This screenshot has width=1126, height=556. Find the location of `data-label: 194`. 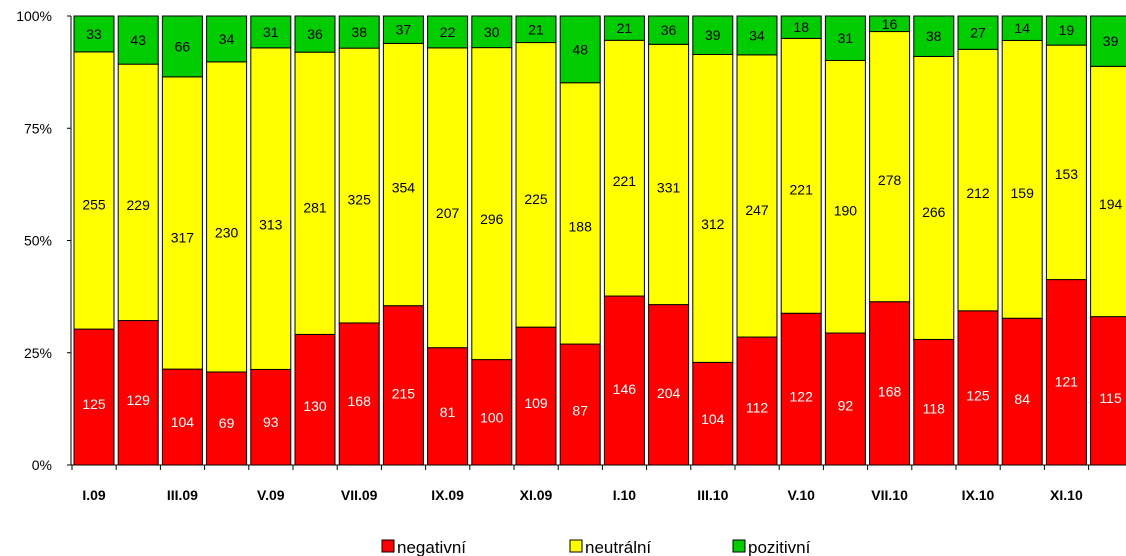

data-label: 194 is located at coordinates (1111, 204).